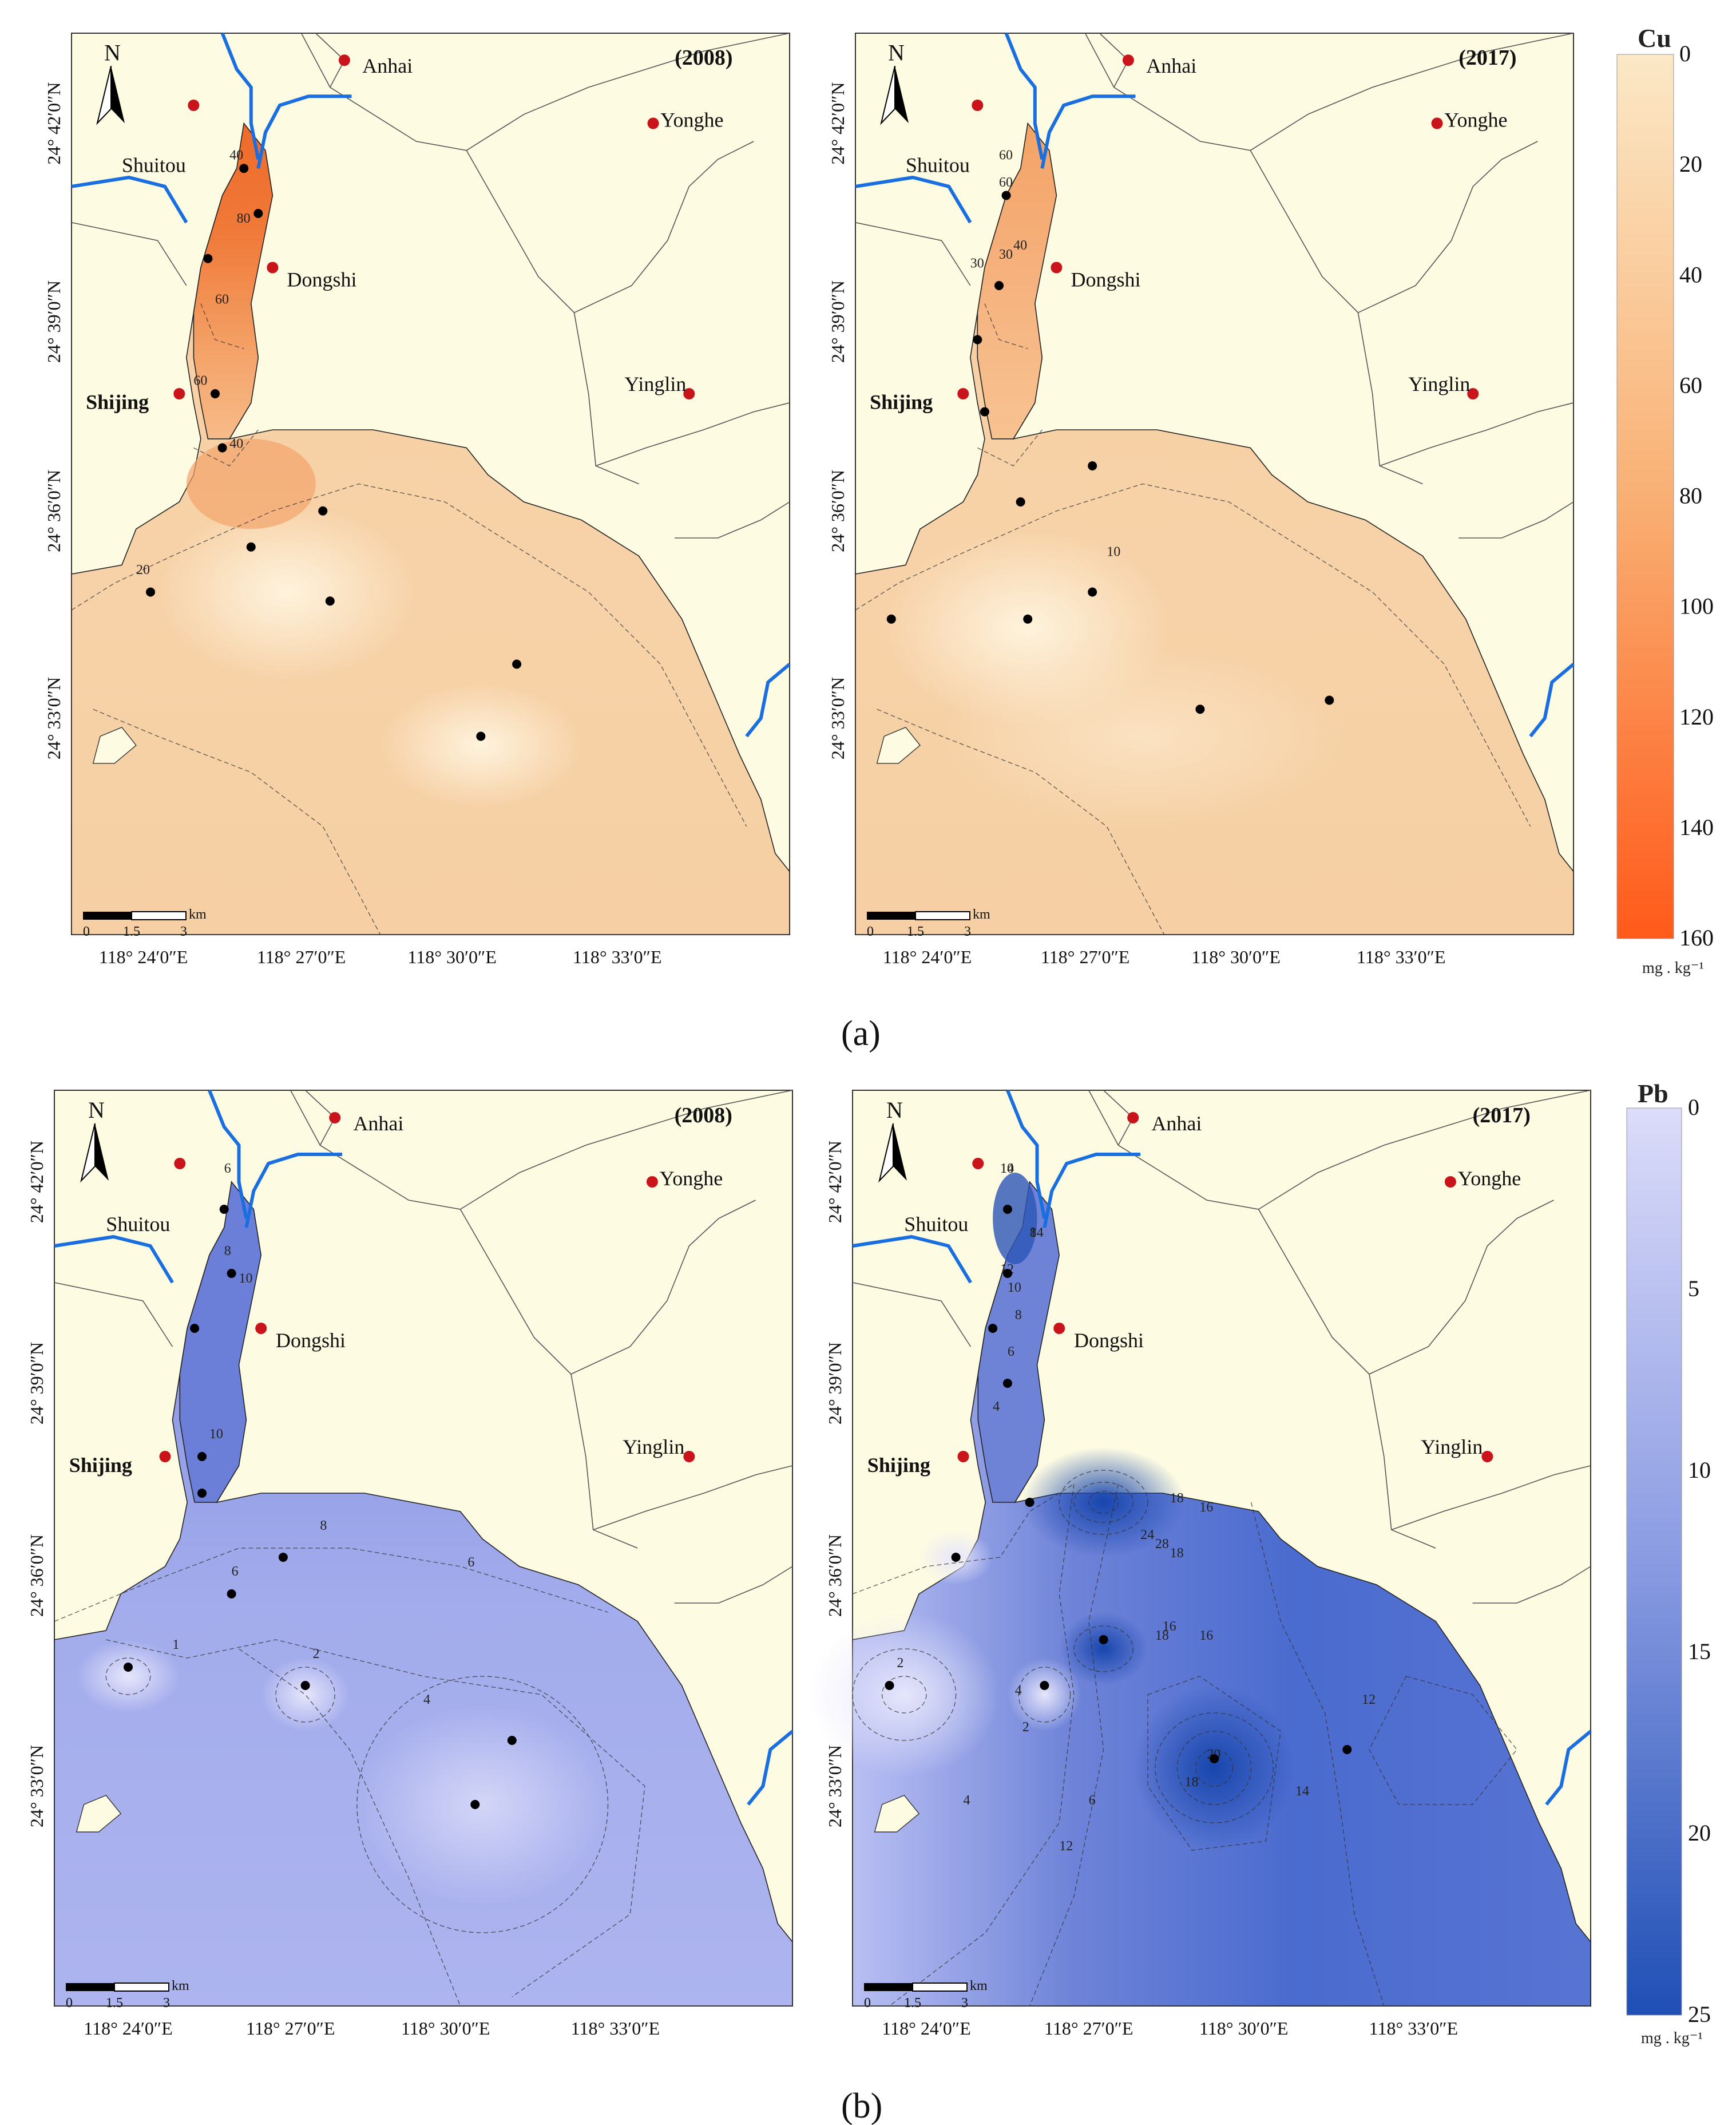 Image resolution: width=1736 pixels, height=2125 pixels. Describe the element at coordinates (1694, 1289) in the screenshot. I see `legend-tick-label: 5` at that location.